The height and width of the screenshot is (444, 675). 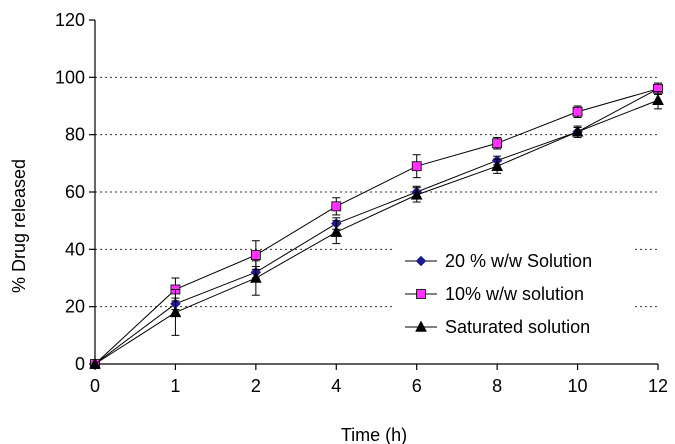 I want to click on y-tick-label: 0, so click(x=80, y=364).